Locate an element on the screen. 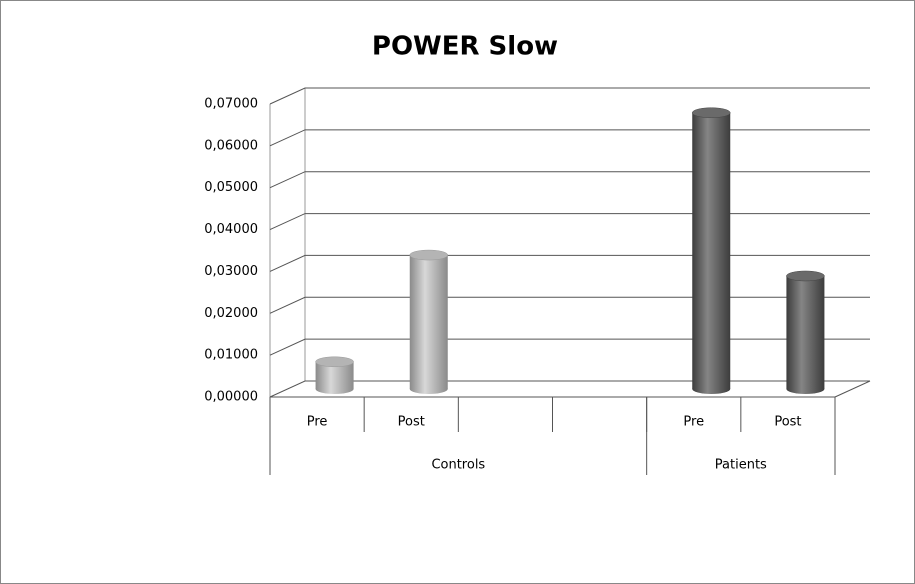  group-label: Controls is located at coordinates (458, 465).